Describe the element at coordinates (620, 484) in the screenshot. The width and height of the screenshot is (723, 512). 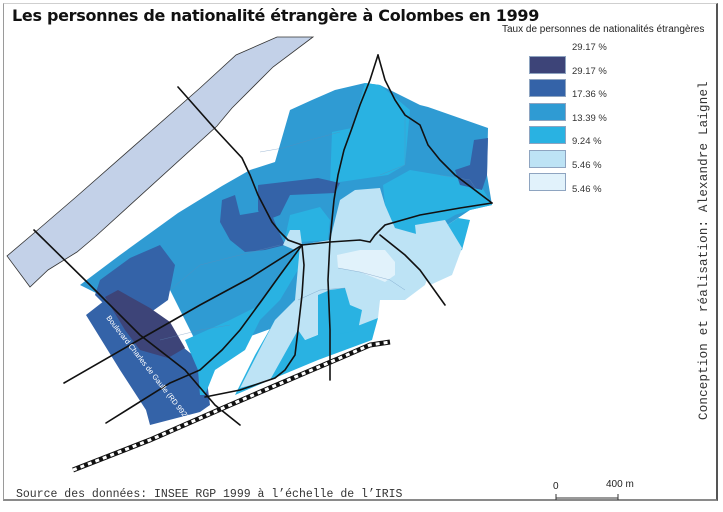
I see `scale-end-label: 400 m` at that location.